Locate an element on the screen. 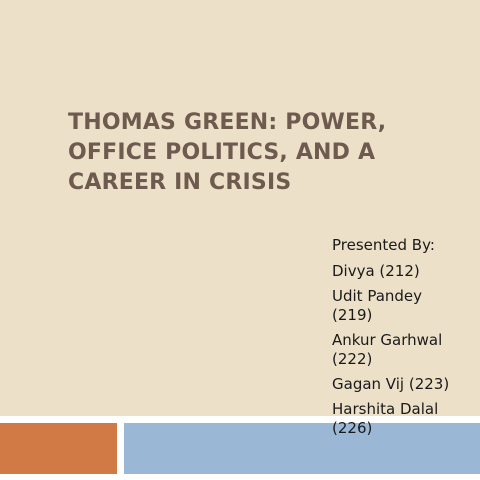 This screenshot has height=480, width=480. presenter-gagan: Gagan Vij (223) is located at coordinates (402, 384).